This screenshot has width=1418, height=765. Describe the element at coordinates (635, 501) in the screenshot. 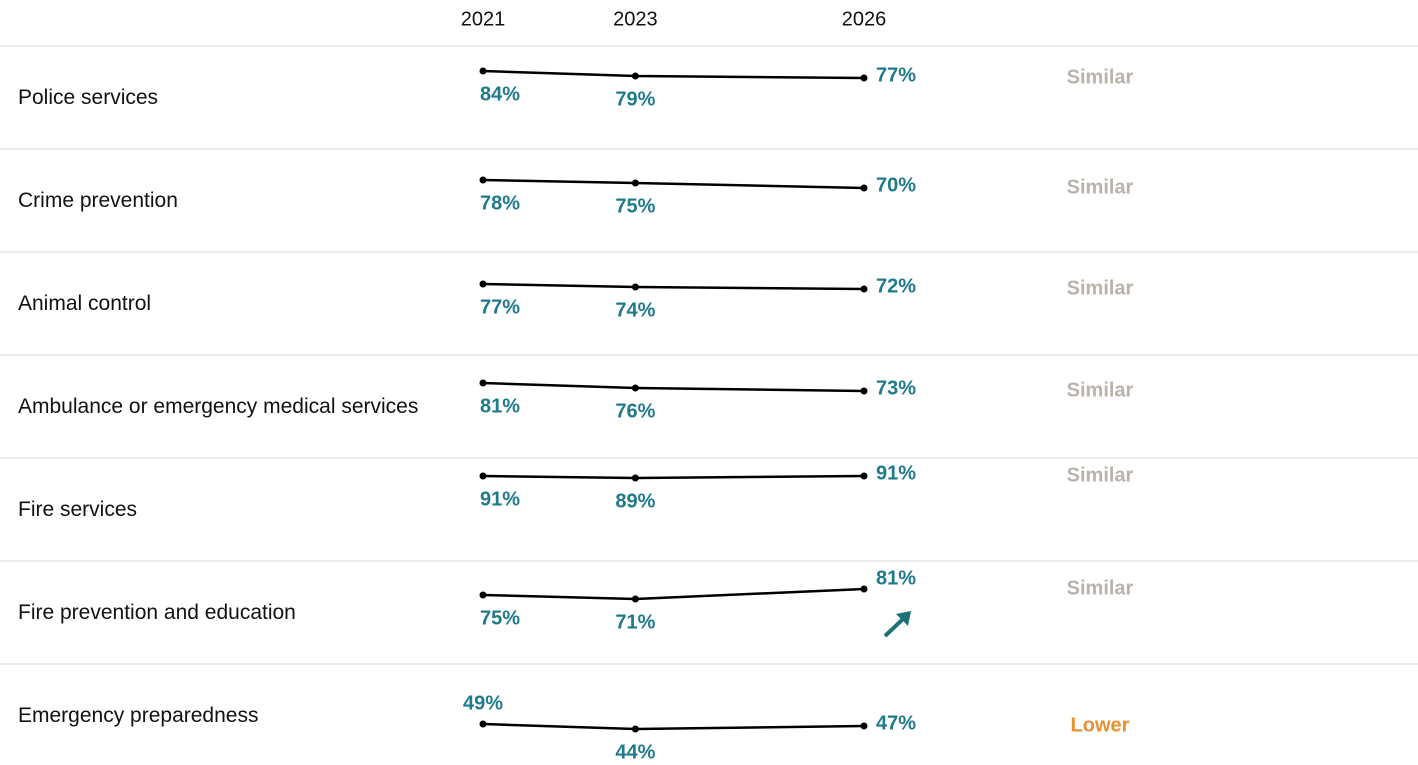

I see `value-label: 89%` at that location.